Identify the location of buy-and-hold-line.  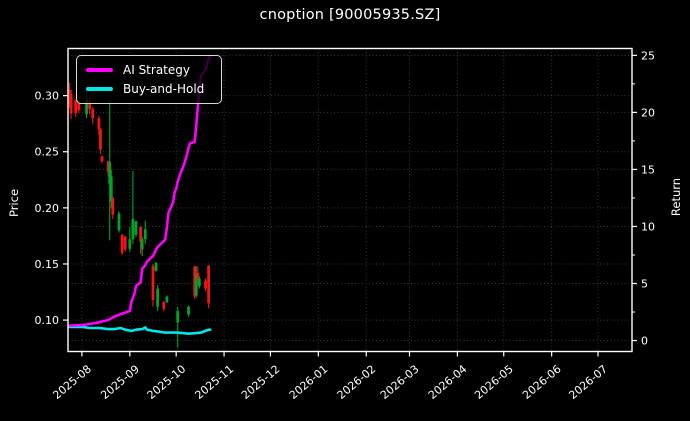
(140, 330).